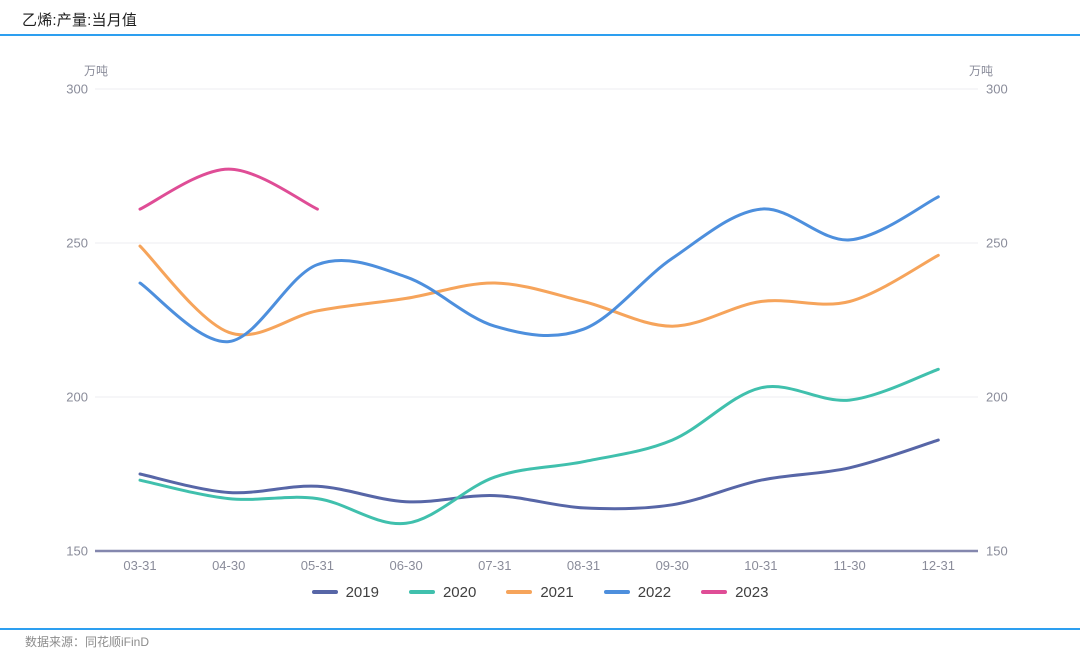 The width and height of the screenshot is (1080, 650). I want to click on legend-marker-2020, so click(421, 592).